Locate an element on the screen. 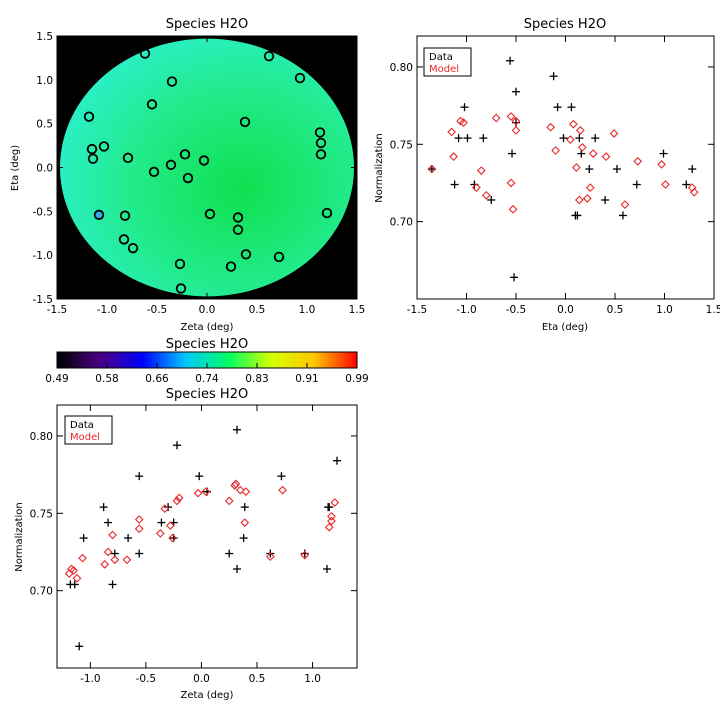  zeta-y-tick-label: 0.75 is located at coordinates (41, 514).